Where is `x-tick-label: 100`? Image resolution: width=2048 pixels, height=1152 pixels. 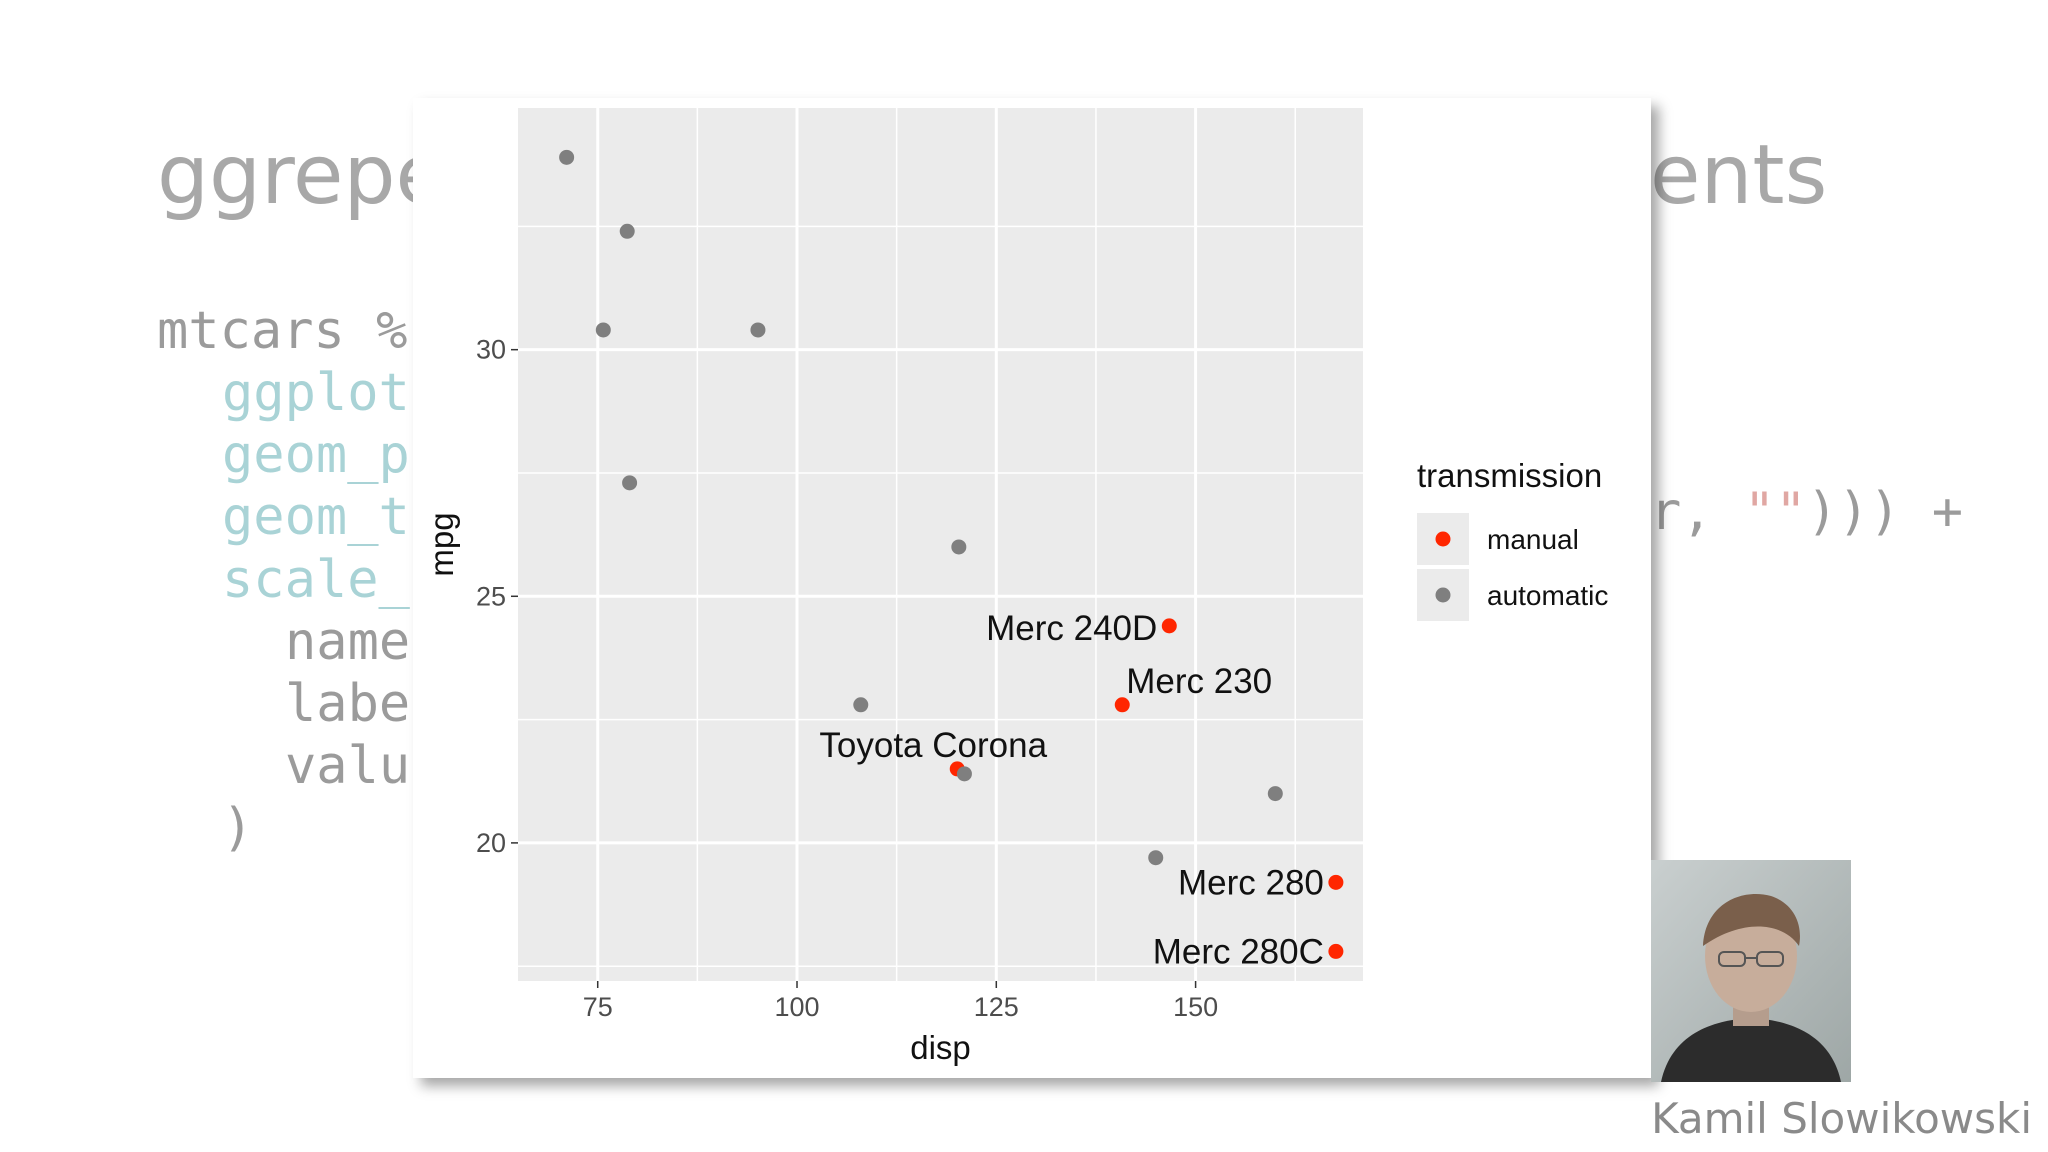
x-tick-label: 100 is located at coordinates (796, 1007).